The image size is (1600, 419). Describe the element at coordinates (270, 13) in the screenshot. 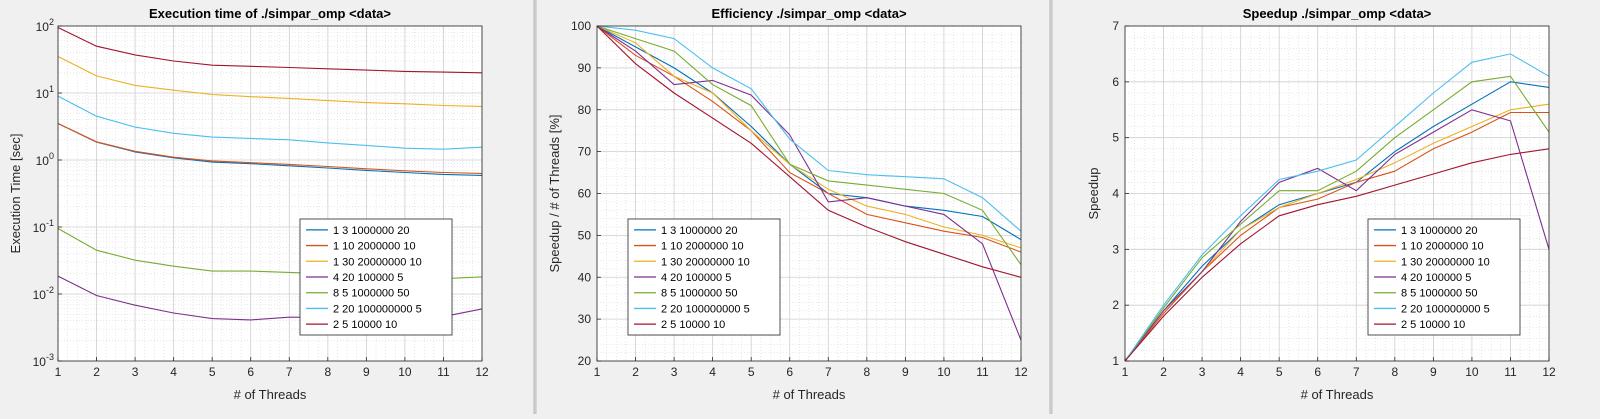

I see `chart-title: Execution time of ./simpar_omp <data>` at that location.